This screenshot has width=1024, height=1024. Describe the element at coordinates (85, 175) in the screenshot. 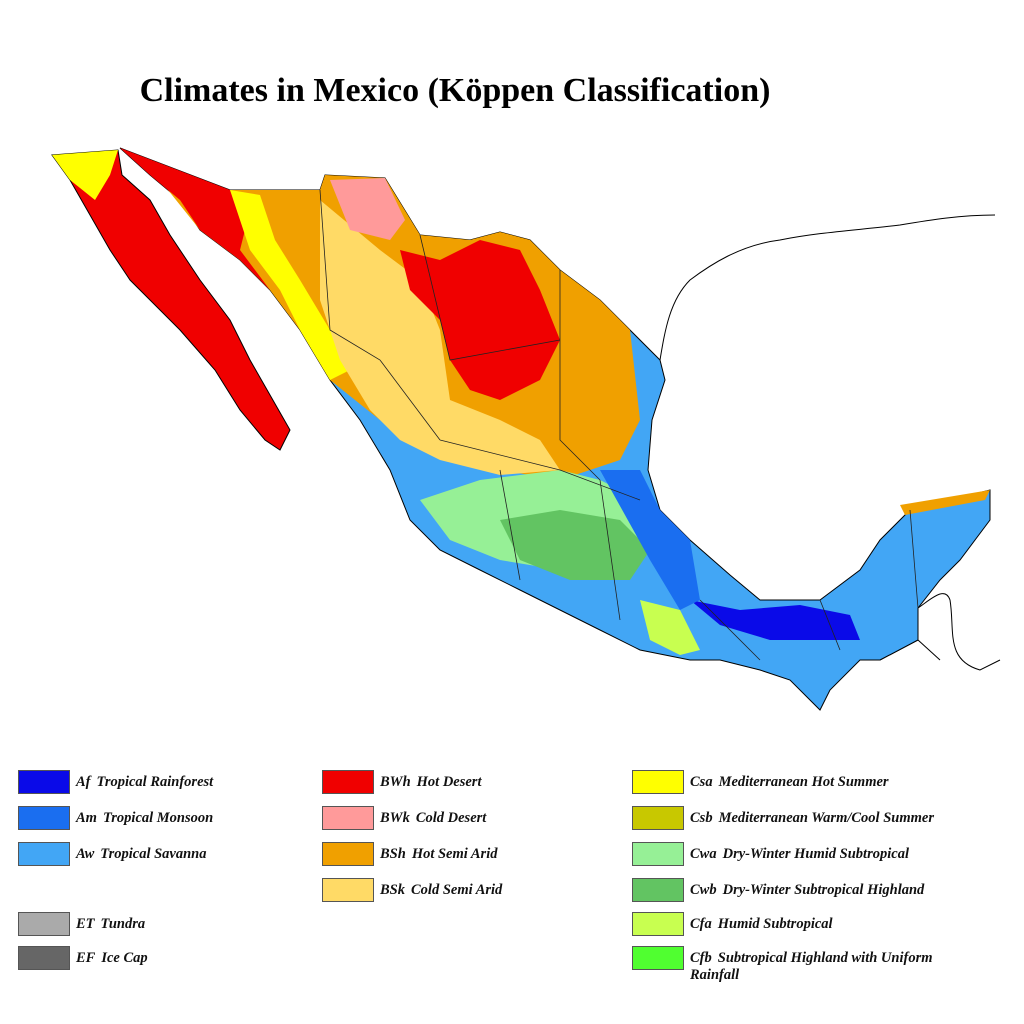

I see `baja-north` at that location.